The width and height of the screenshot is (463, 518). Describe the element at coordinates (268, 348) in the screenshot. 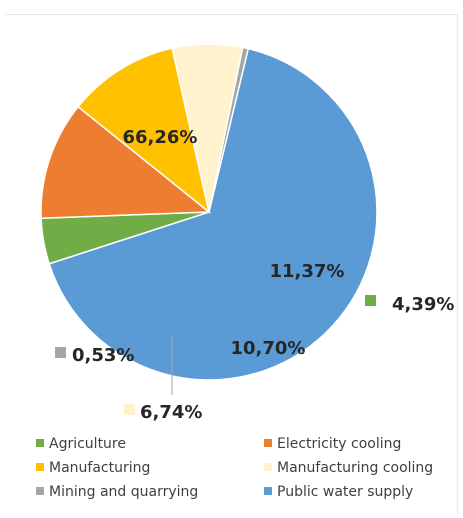

I see `data-label: 10,70%` at that location.